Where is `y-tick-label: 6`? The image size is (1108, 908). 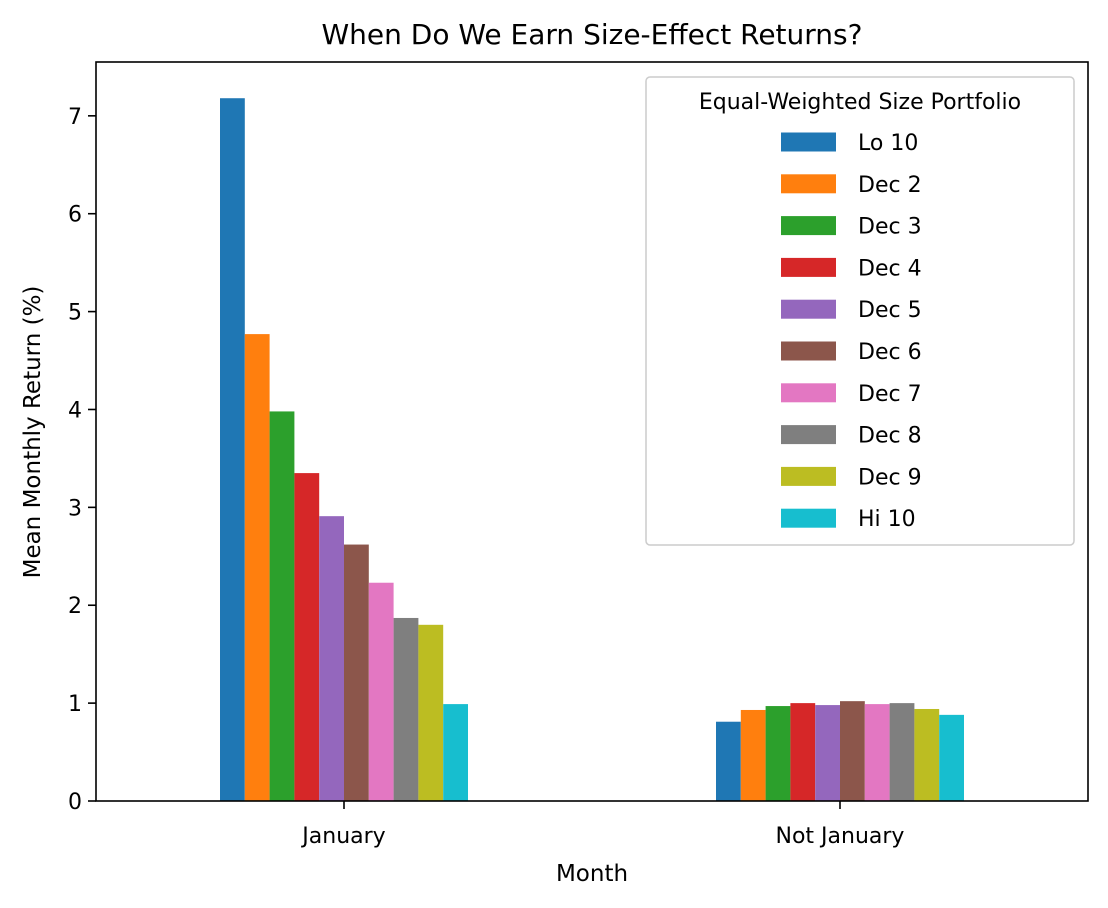
y-tick-label: 6 is located at coordinates (75, 215).